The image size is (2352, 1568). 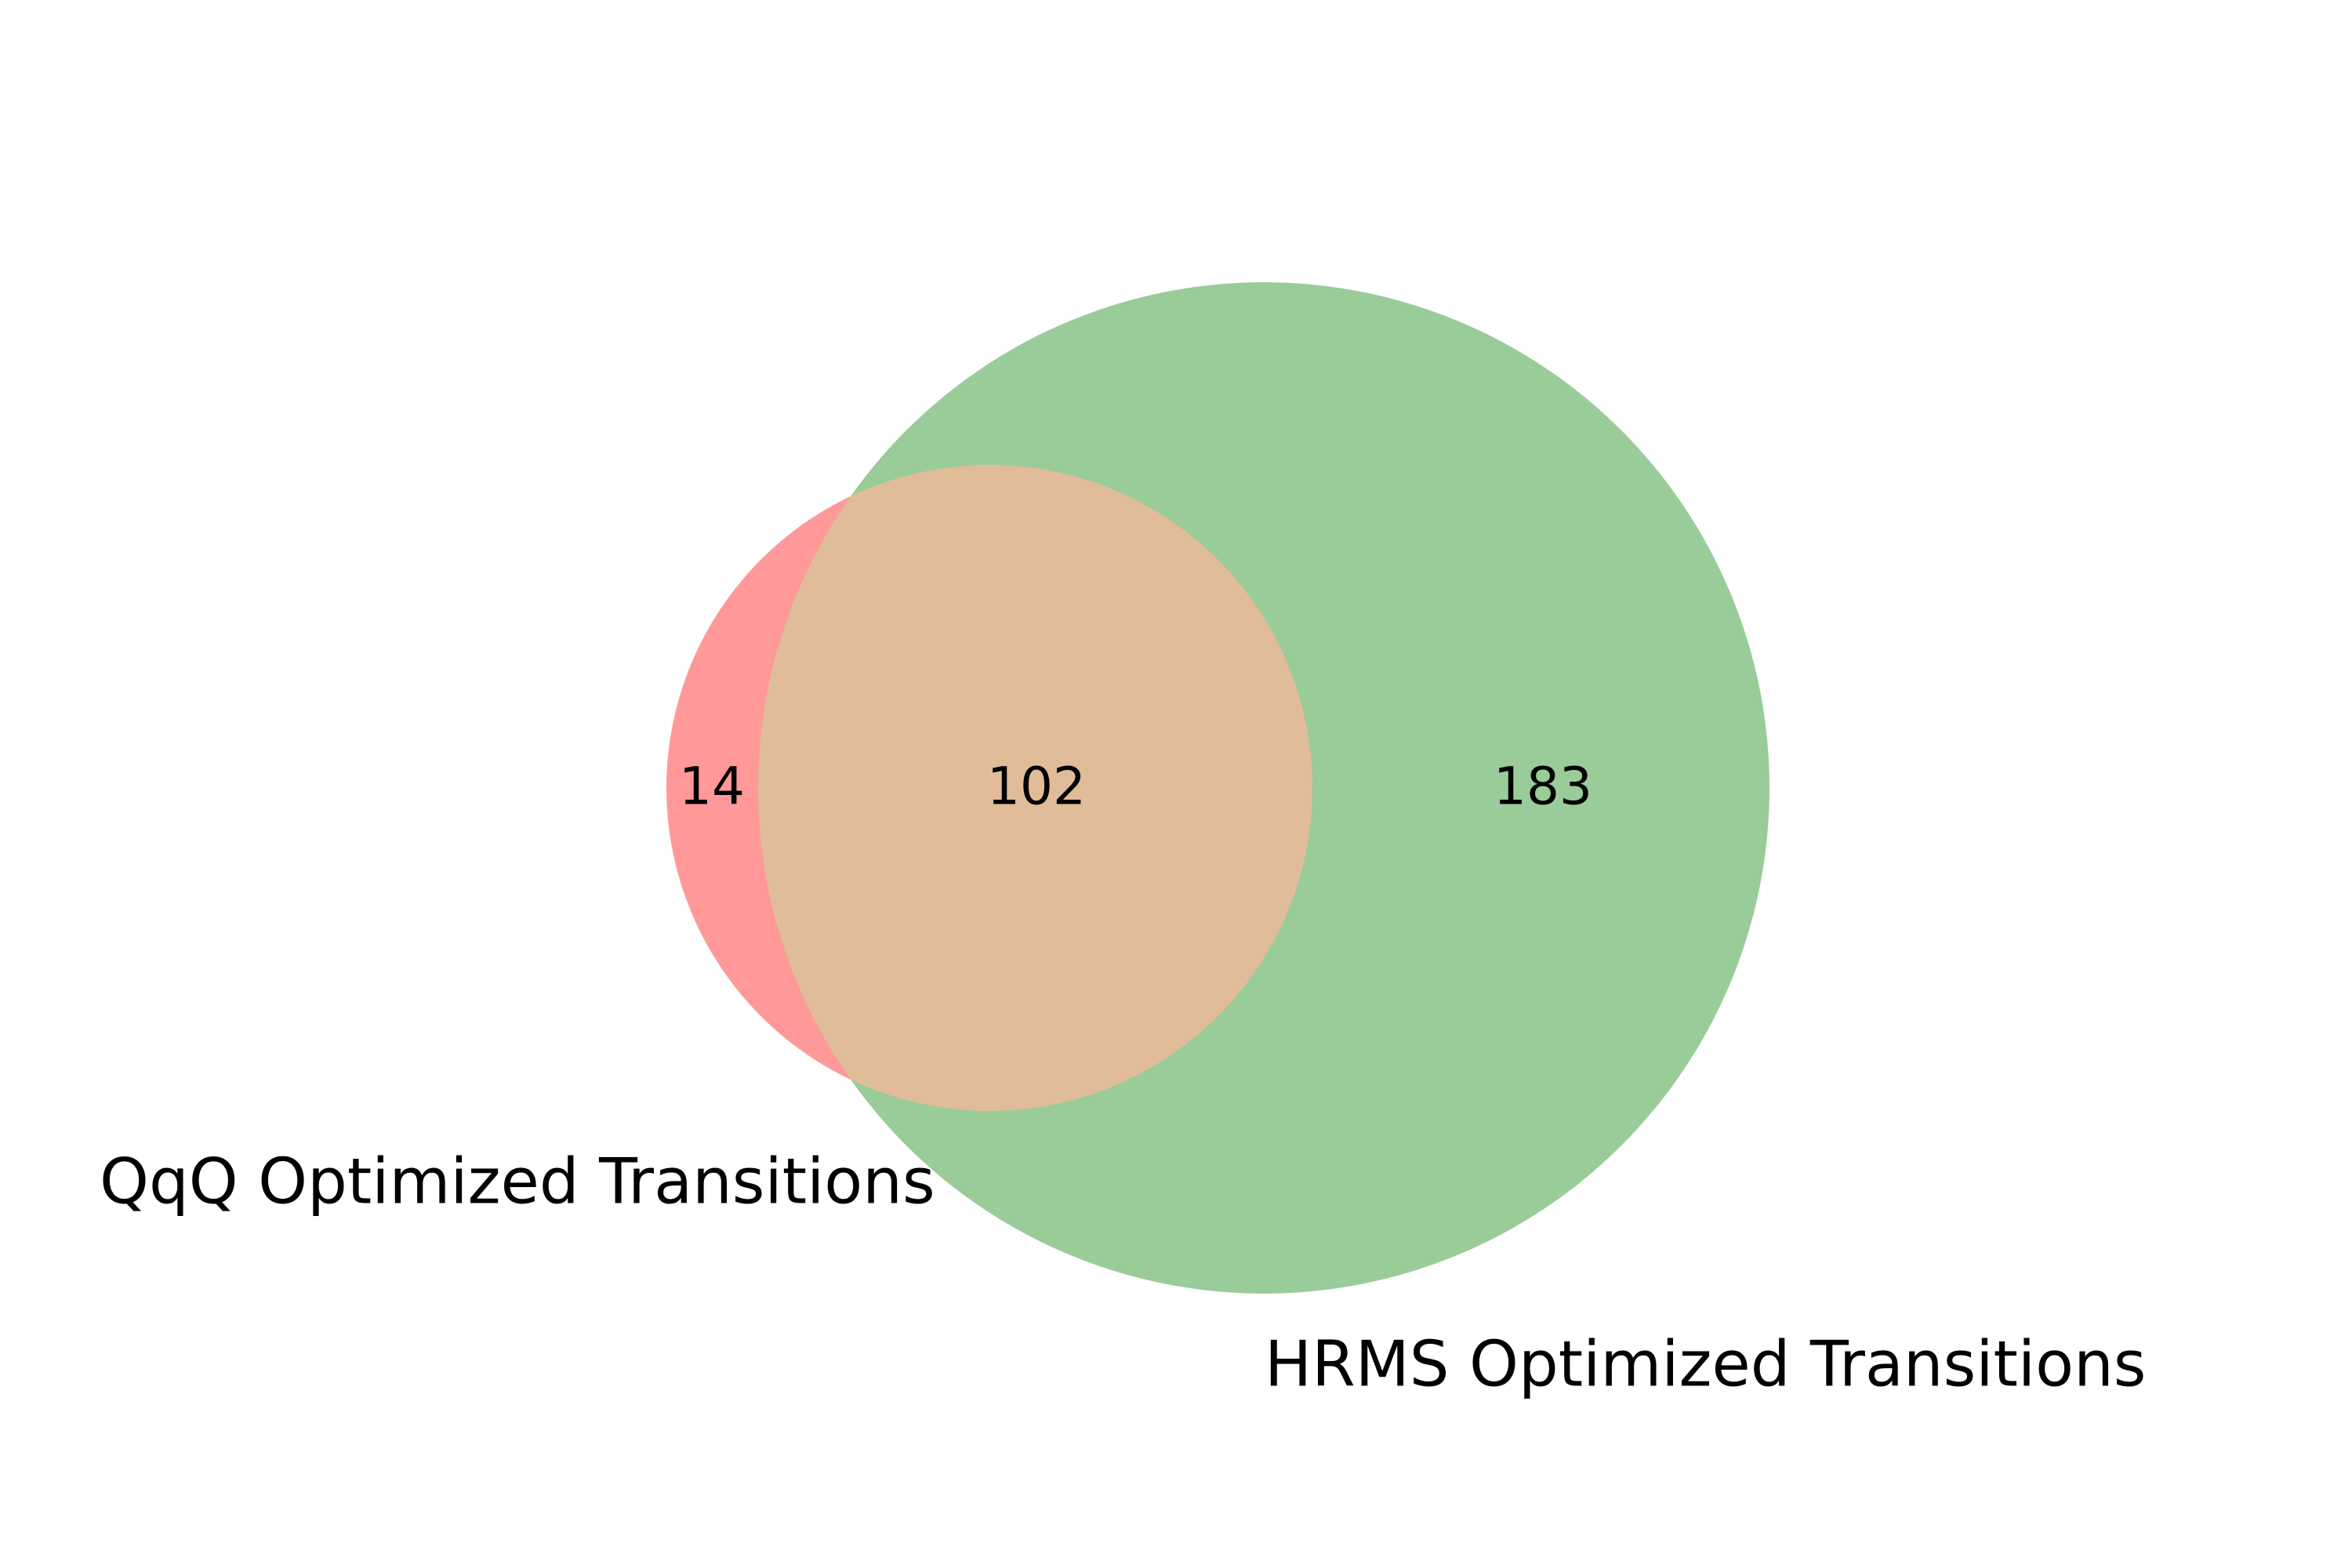 I want to click on intersection-region, so click(x=1035, y=788).